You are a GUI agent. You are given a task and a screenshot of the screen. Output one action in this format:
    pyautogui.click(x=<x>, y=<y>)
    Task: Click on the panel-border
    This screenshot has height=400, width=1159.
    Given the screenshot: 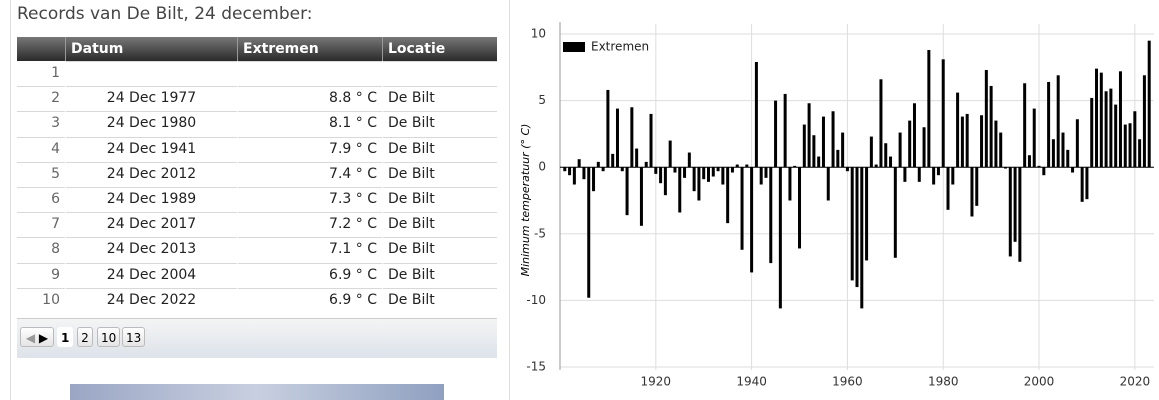 What is the action you would take?
    pyautogui.click(x=509, y=200)
    